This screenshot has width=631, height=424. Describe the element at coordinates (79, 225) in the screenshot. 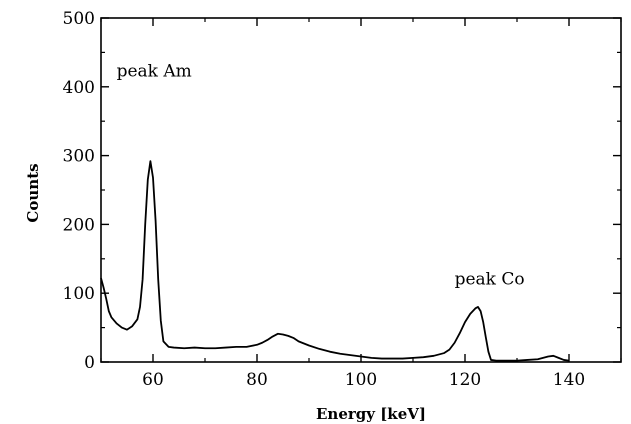

I see `y-tick-label: 200` at that location.